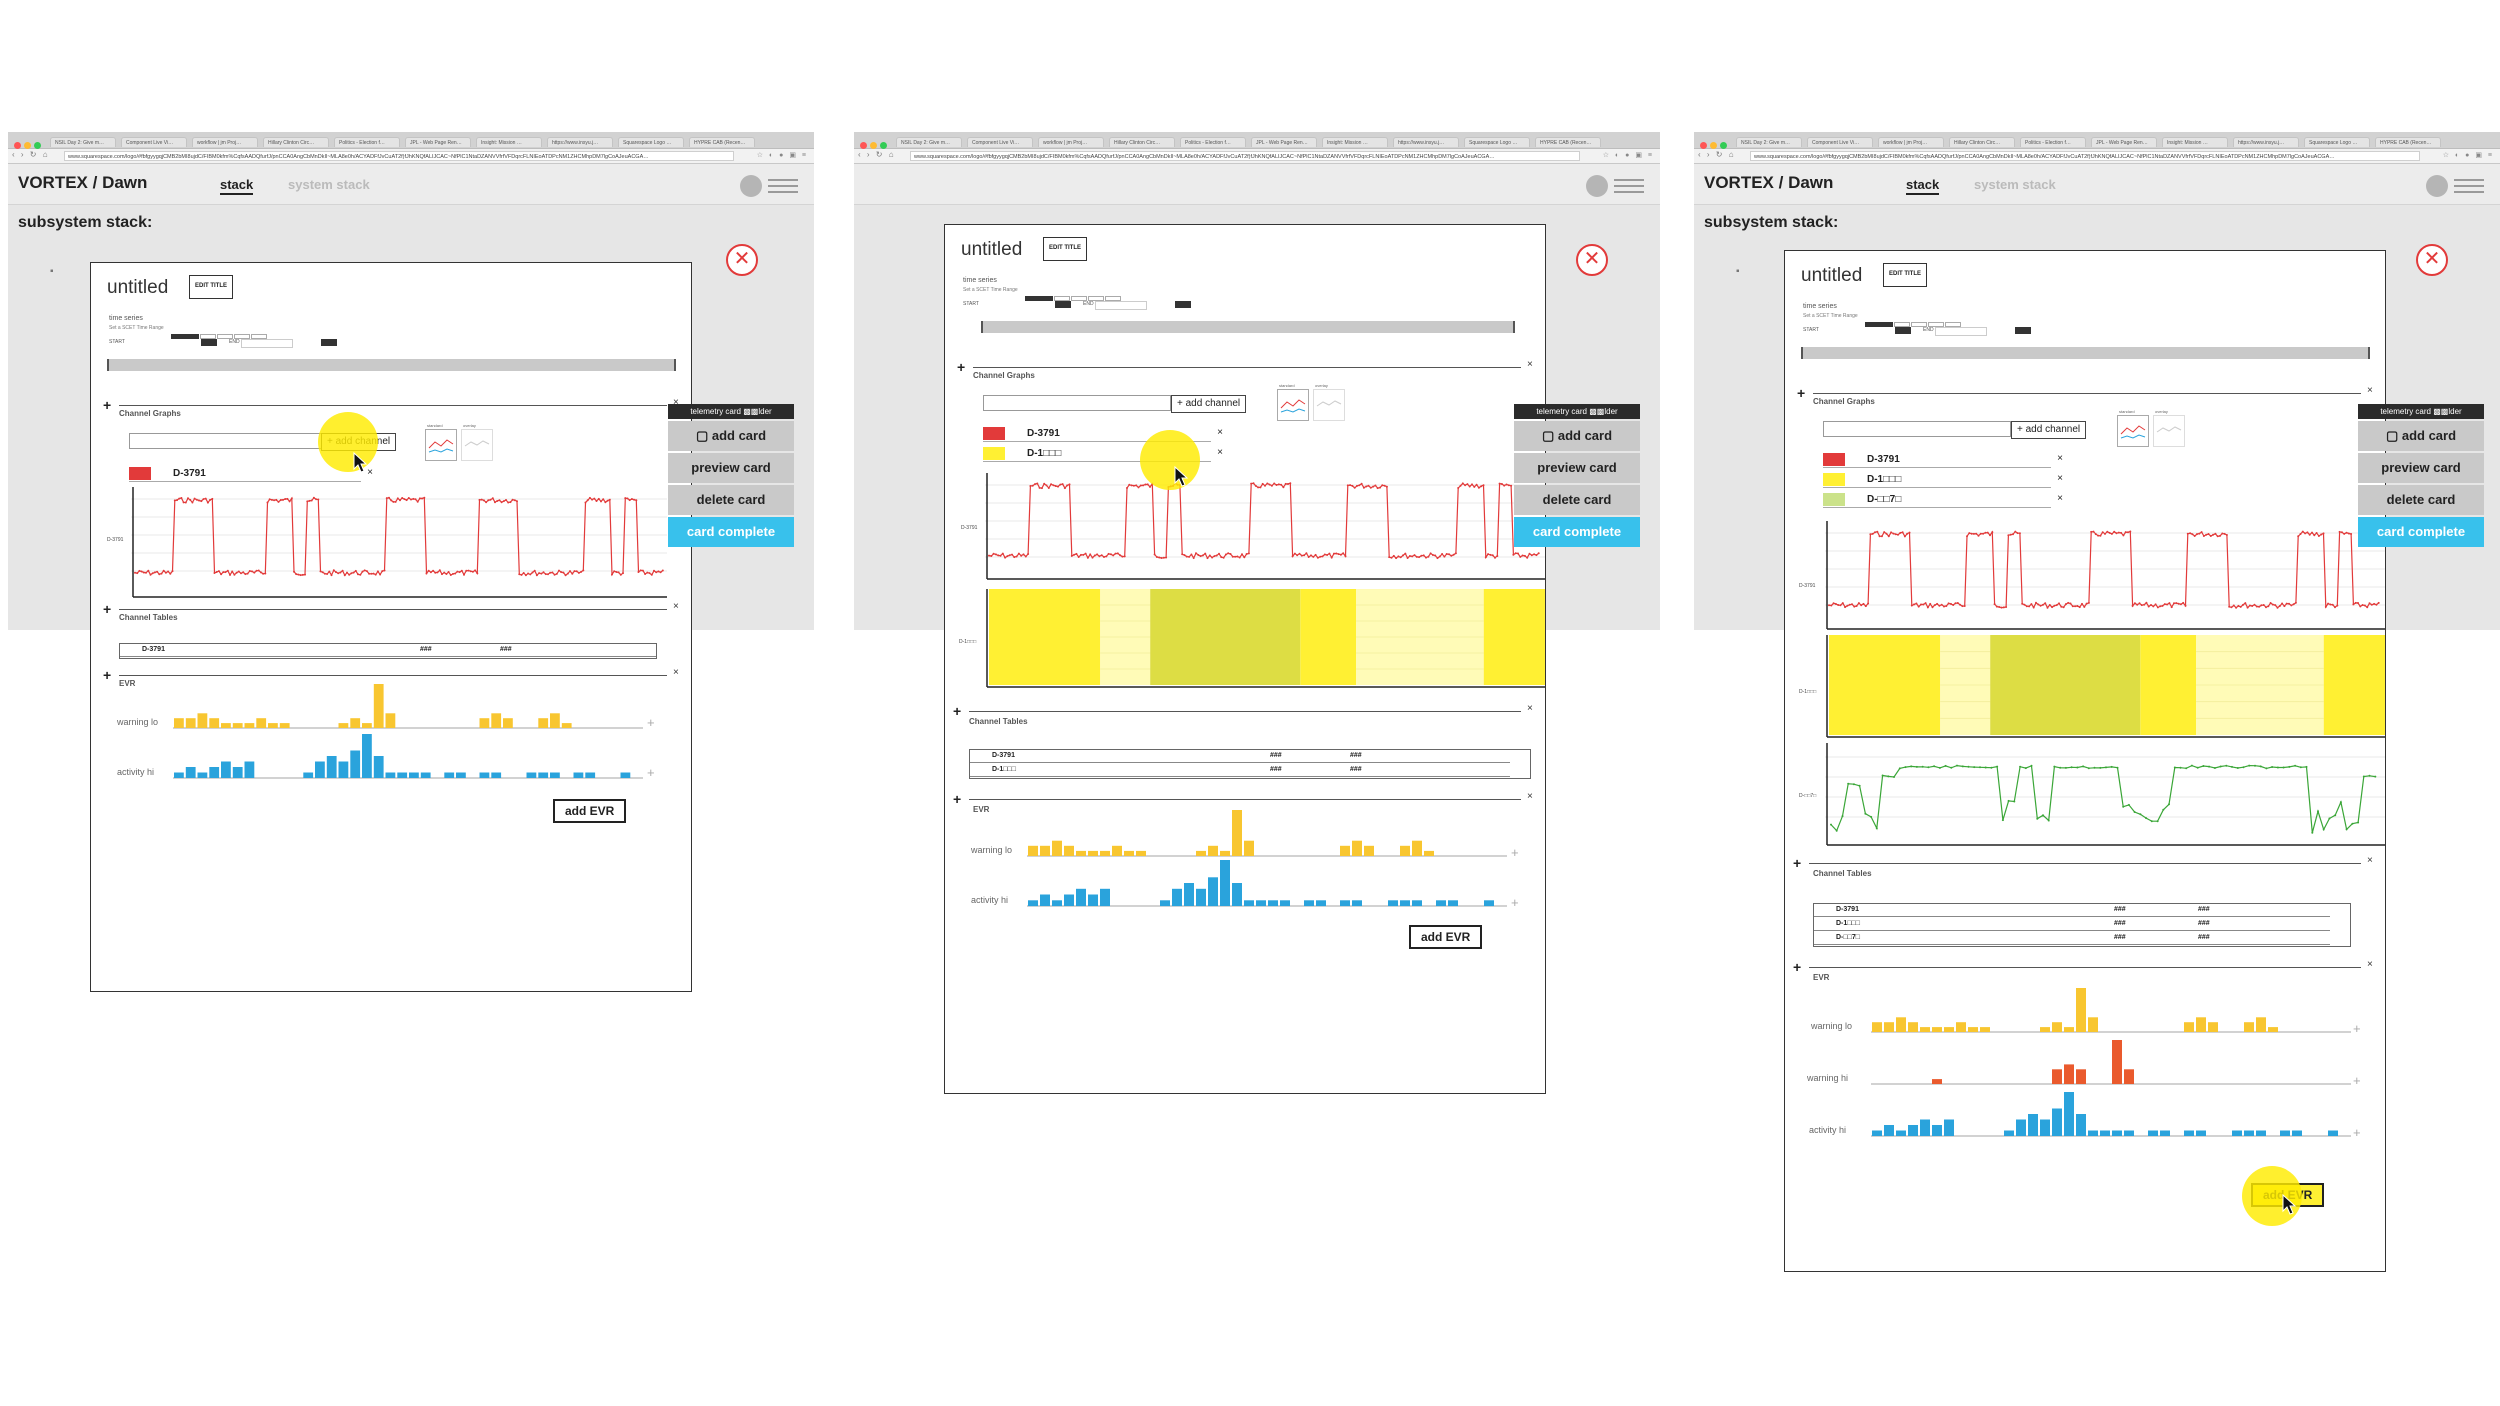 The image size is (2500, 1406). Describe the element at coordinates (2023, 330) in the screenshot. I see `end-handle` at that location.